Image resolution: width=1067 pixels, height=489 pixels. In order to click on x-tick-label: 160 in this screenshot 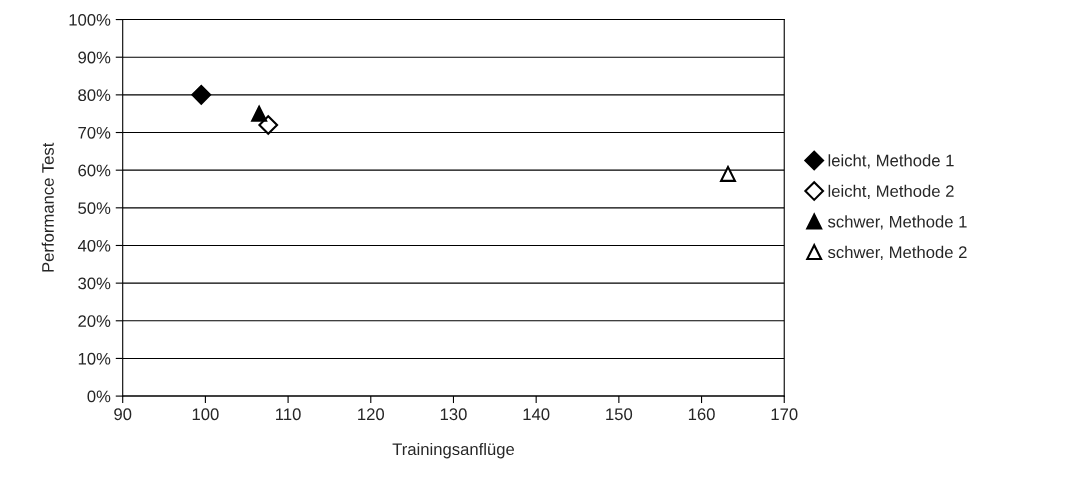, I will do `click(701, 414)`.